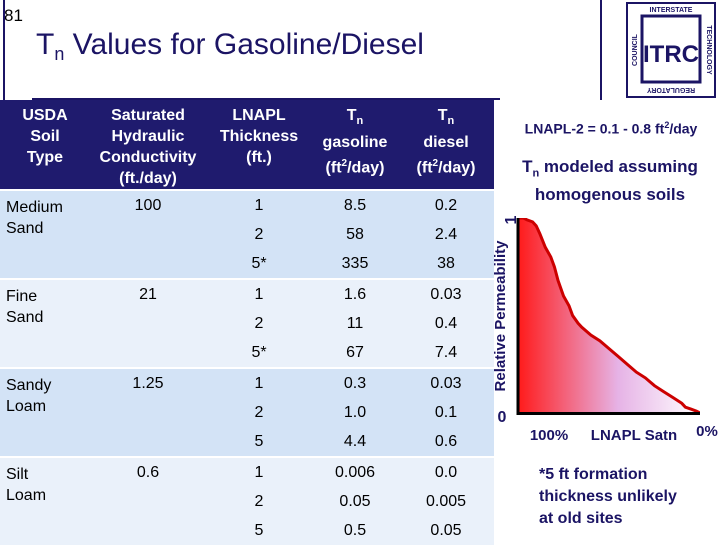 The height and width of the screenshot is (545, 720). Describe the element at coordinates (581, 518) in the screenshot. I see `footnote-line: at old sites` at that location.